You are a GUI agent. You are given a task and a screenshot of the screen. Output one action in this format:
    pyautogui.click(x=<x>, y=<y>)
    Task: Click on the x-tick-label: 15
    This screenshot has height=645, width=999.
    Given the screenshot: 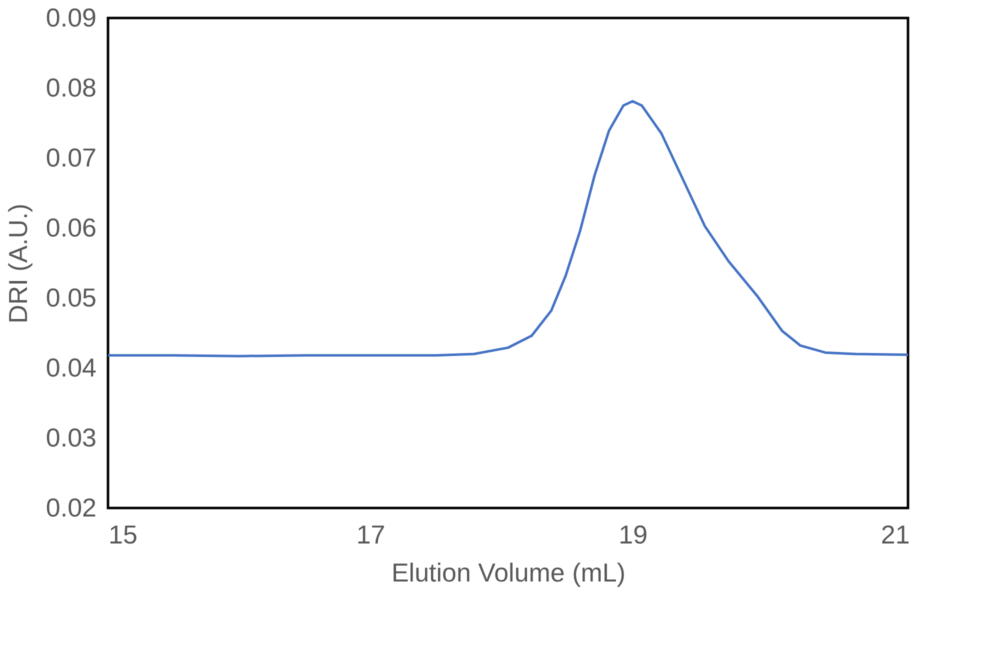 What is the action you would take?
    pyautogui.click(x=123, y=535)
    